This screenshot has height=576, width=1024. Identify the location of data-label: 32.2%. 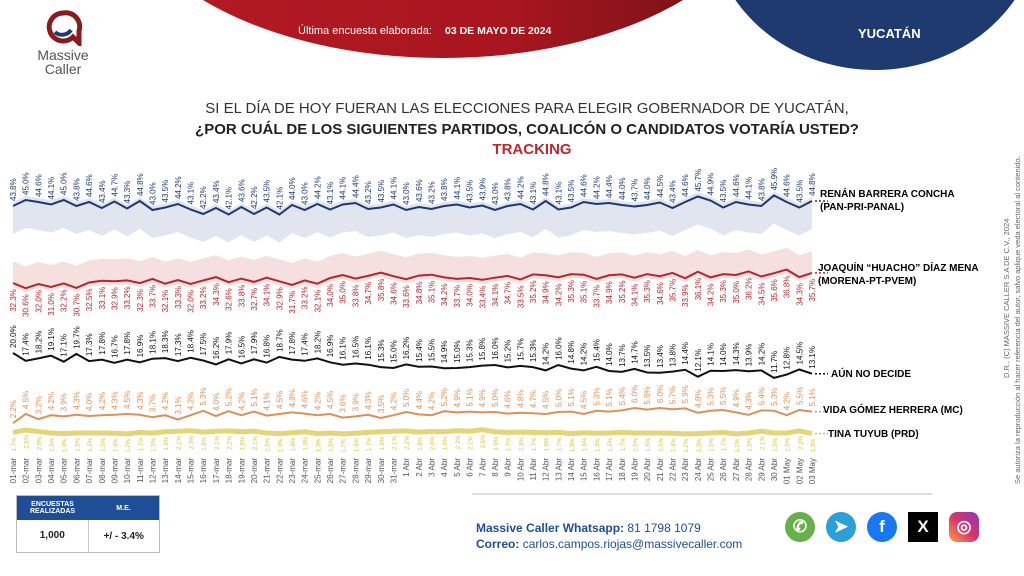
(64, 300).